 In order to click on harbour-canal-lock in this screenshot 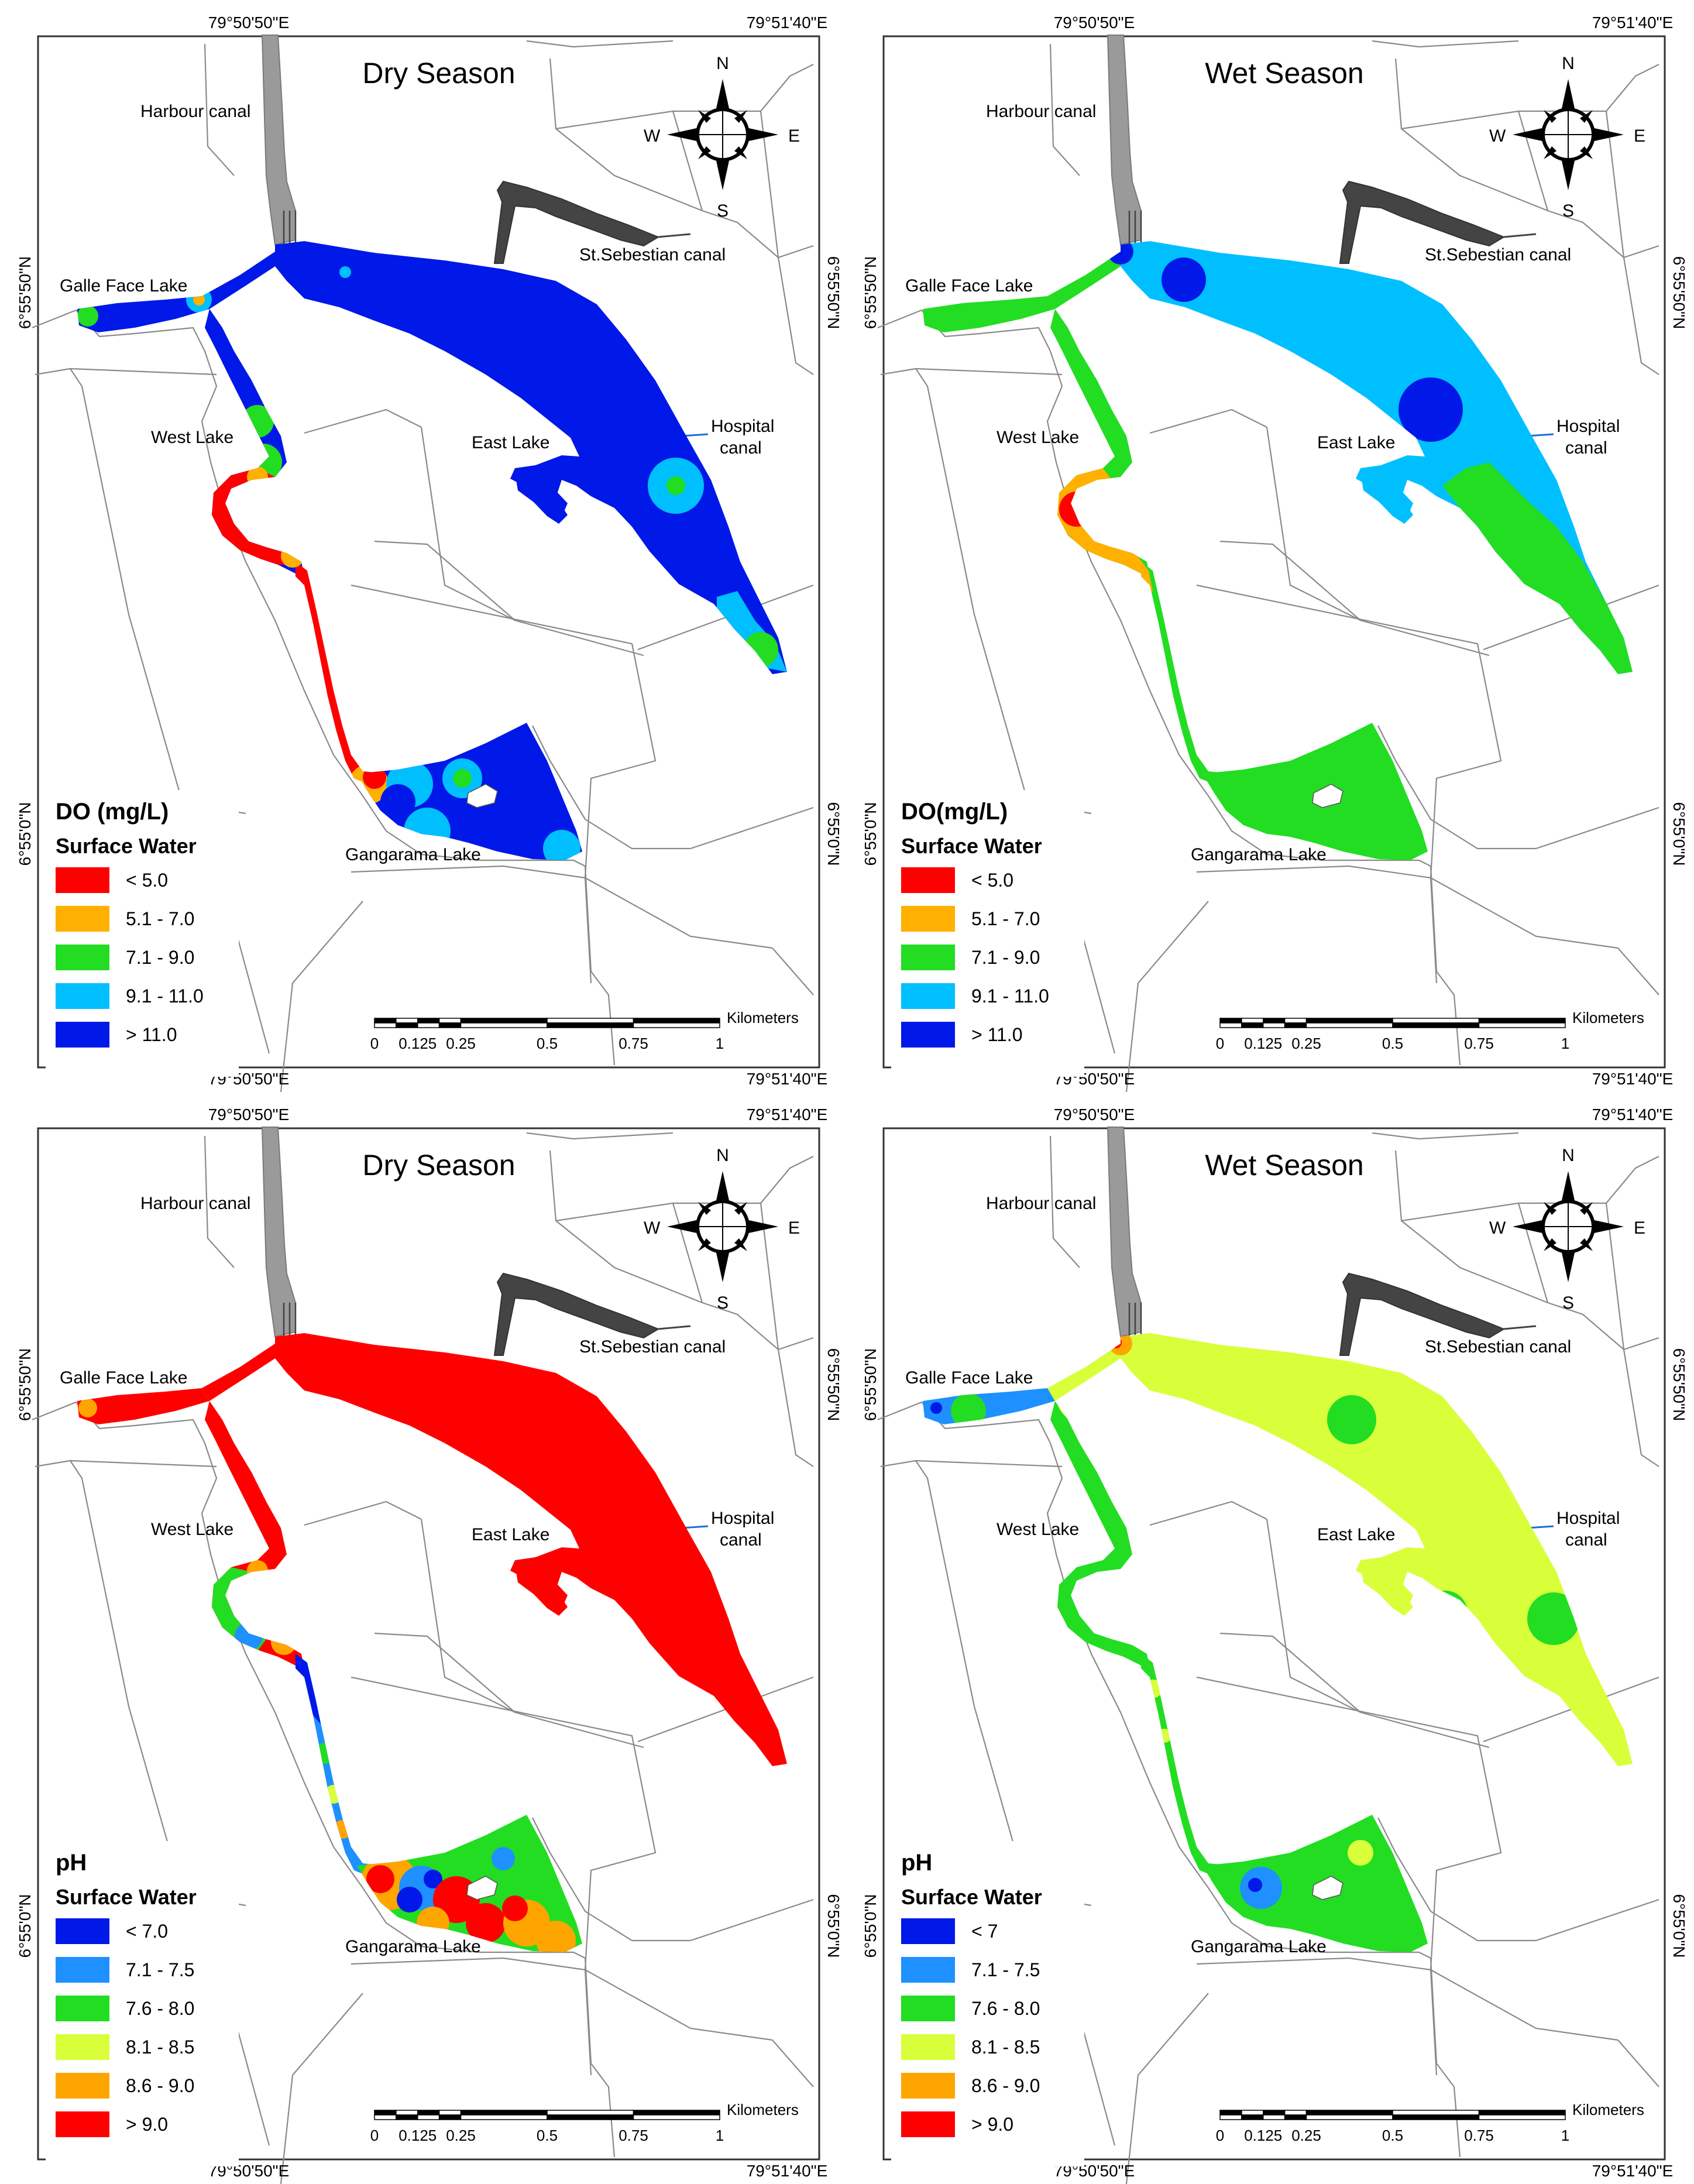, I will do `click(1135, 228)`.